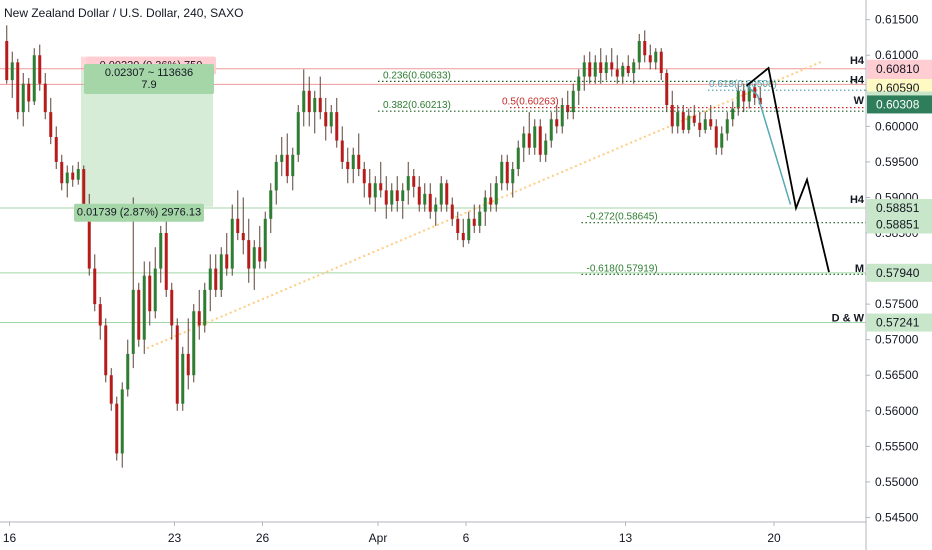 This screenshot has width=932, height=550. I want to click on x-tick-label: 26, so click(263, 538).